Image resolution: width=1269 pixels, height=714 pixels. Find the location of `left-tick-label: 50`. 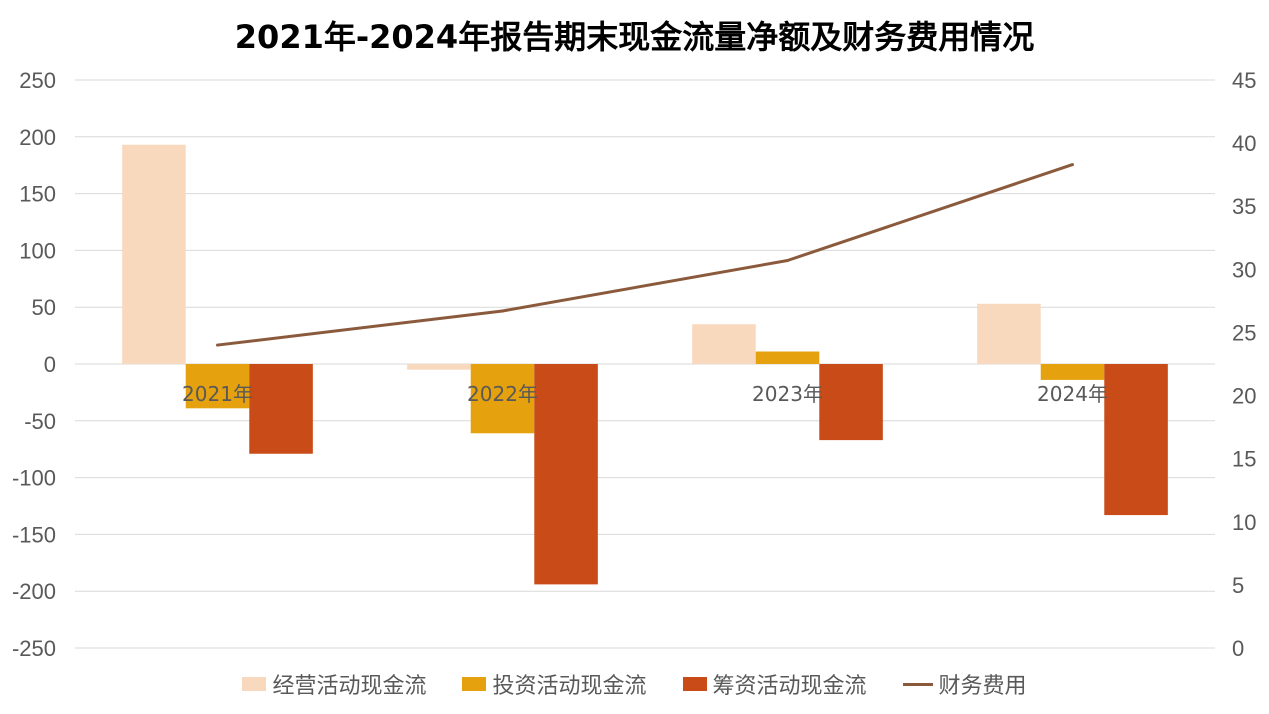

left-tick-label: 50 is located at coordinates (44, 307).